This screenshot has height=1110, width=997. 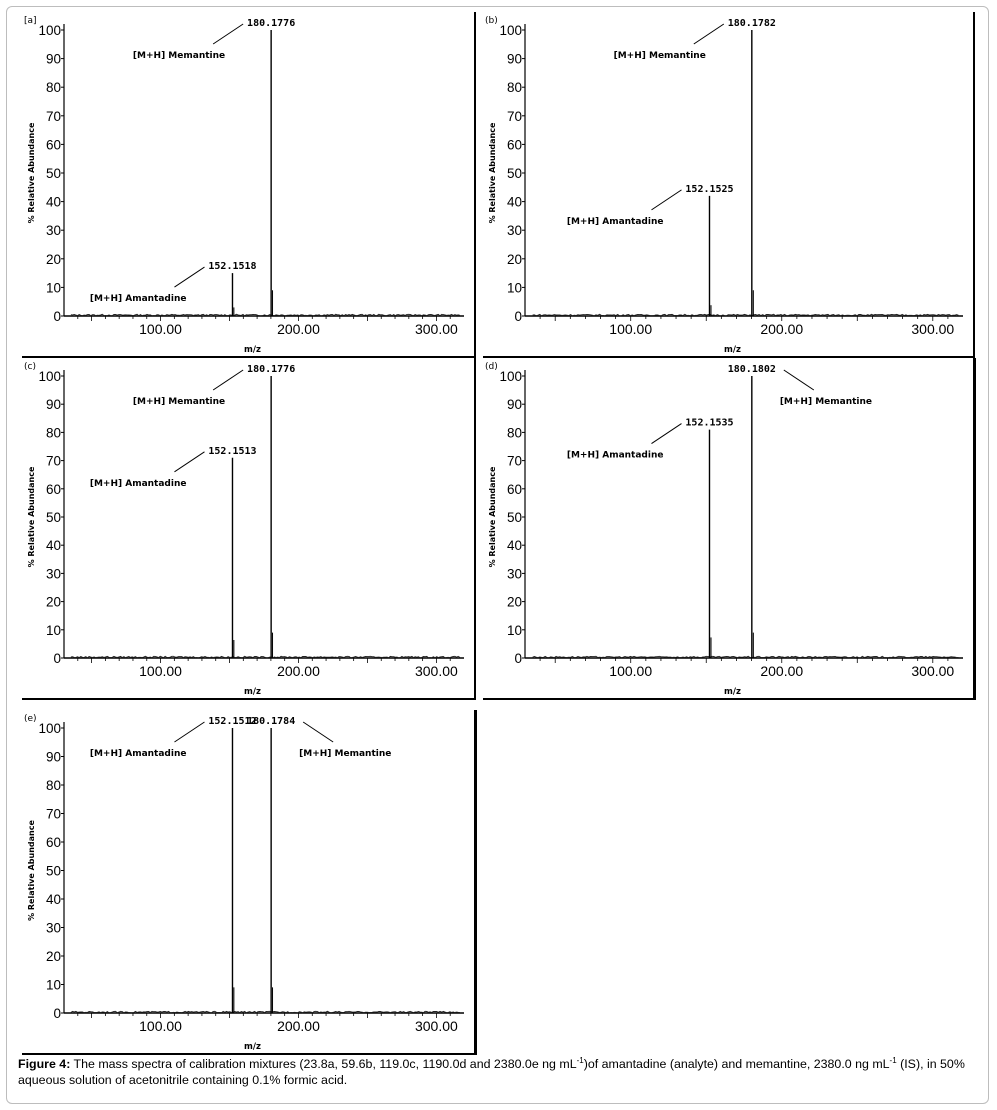 What do you see at coordinates (271, 23) in the screenshot?
I see `memantine-mz-label: 180.1776` at bounding box center [271, 23].